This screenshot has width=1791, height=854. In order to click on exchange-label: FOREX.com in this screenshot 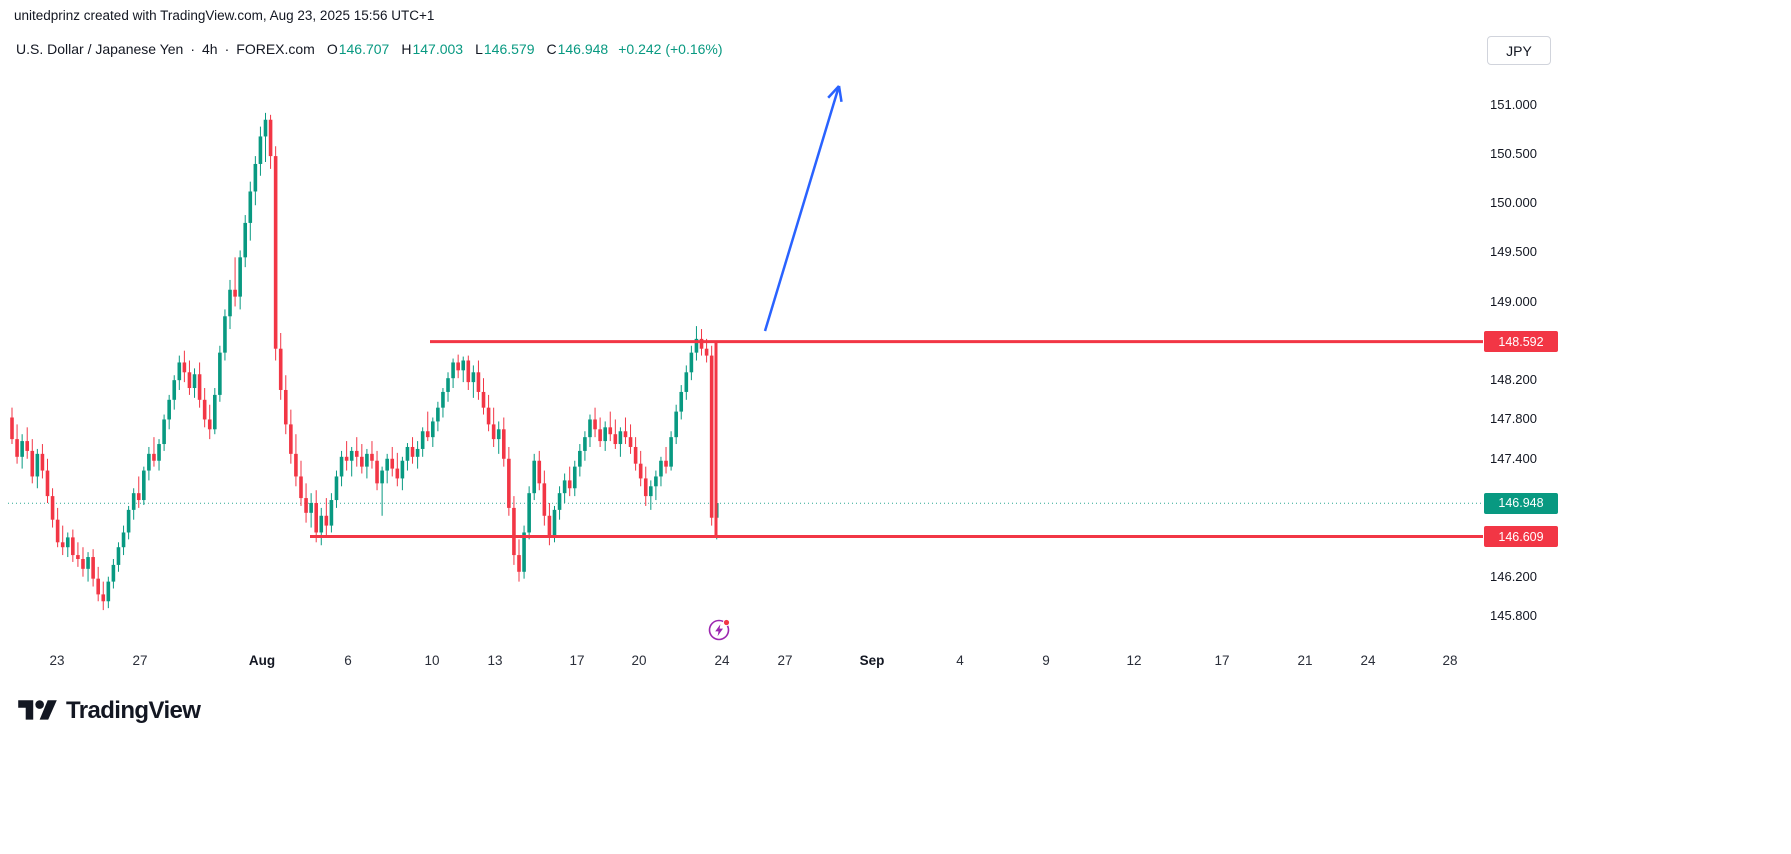, I will do `click(275, 49)`.